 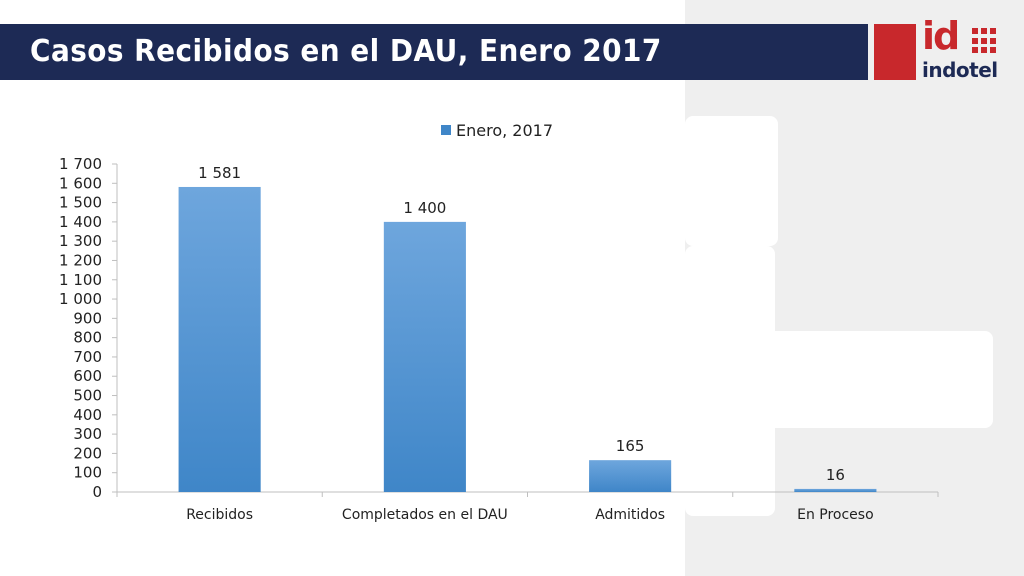 What do you see at coordinates (446, 130) in the screenshot?
I see `legend-swatch` at bounding box center [446, 130].